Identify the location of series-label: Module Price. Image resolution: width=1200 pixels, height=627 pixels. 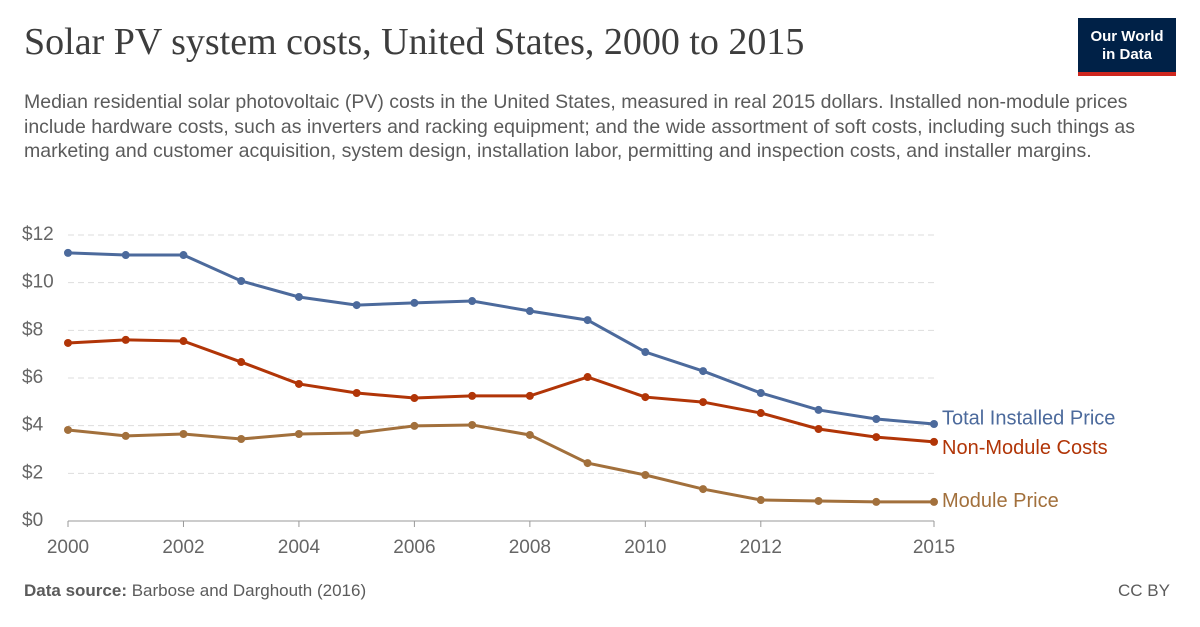
(1000, 501).